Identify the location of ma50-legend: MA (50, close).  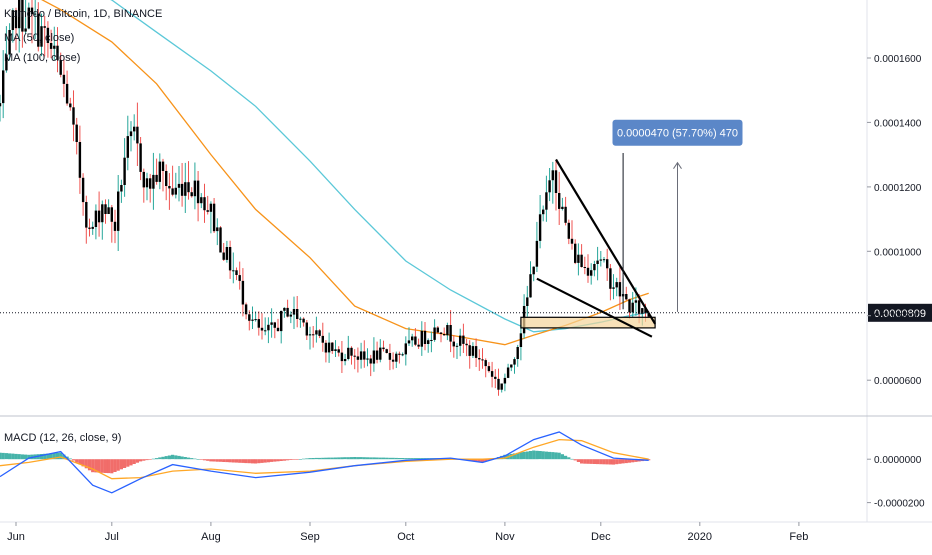
(39, 38).